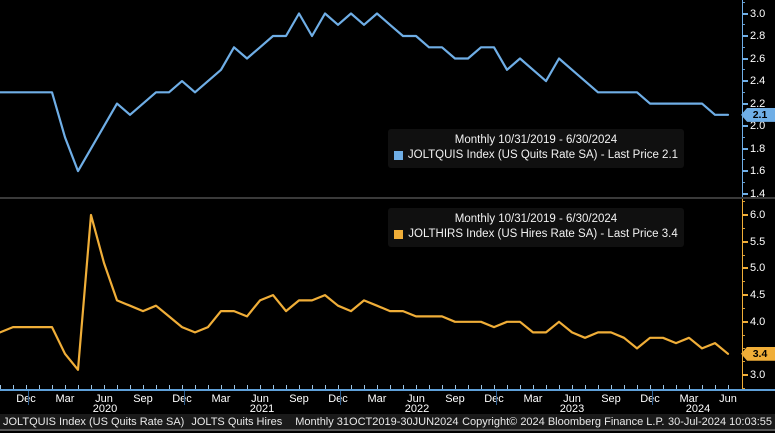 This screenshot has width=775, height=433. Describe the element at coordinates (758, 114) in the screenshot. I see `quits-last-price-badge: 2.1` at that location.